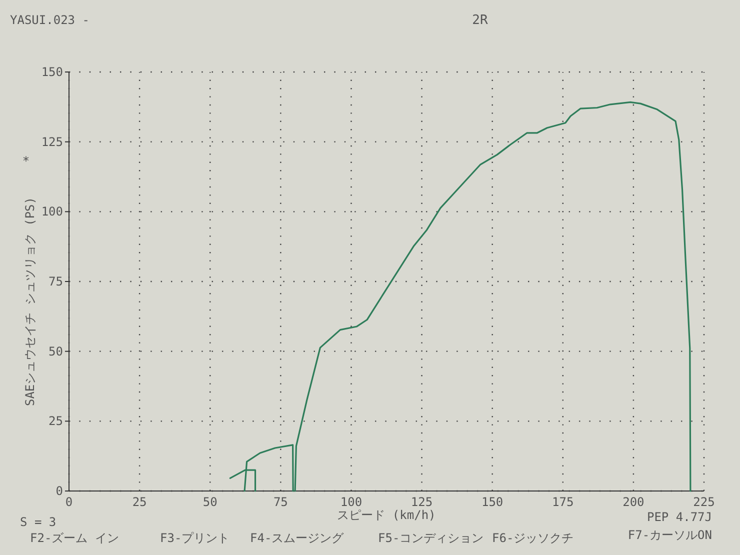  I want to click on text: S = 3, so click(38, 522).